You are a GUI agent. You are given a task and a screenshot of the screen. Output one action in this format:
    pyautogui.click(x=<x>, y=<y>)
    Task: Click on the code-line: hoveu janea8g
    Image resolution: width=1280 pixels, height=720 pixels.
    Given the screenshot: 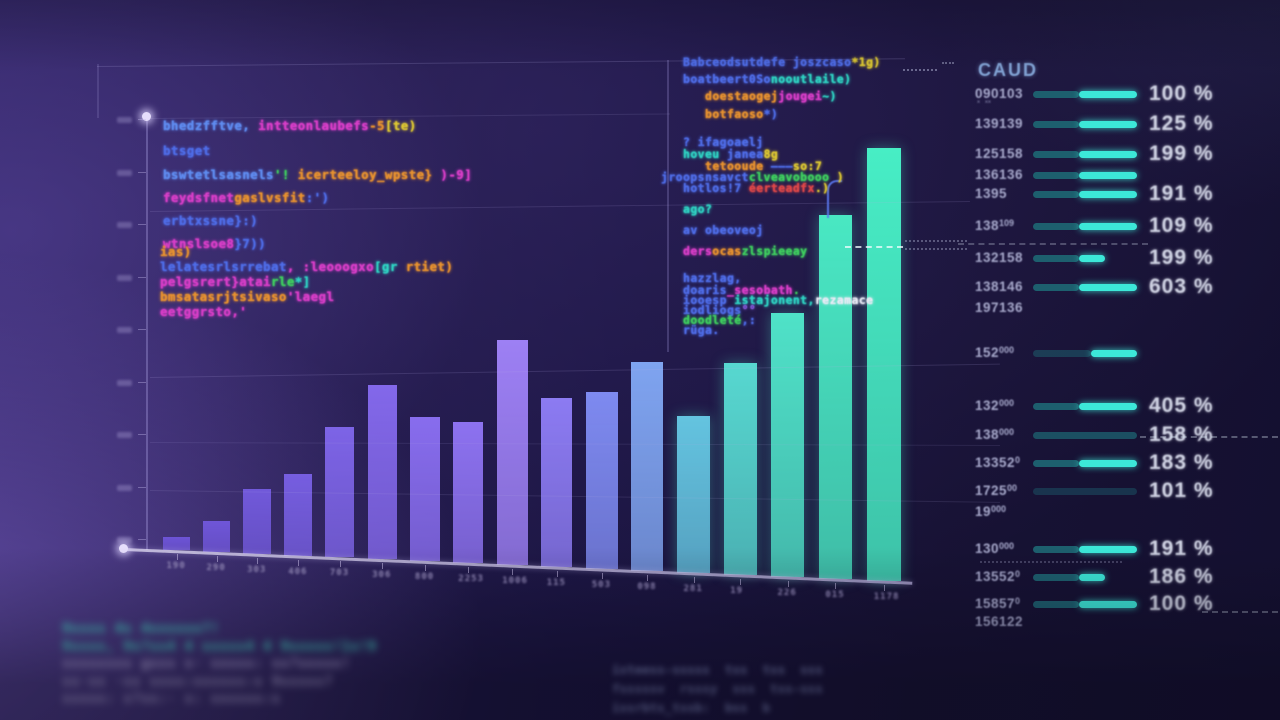 What is the action you would take?
    pyautogui.click(x=731, y=153)
    